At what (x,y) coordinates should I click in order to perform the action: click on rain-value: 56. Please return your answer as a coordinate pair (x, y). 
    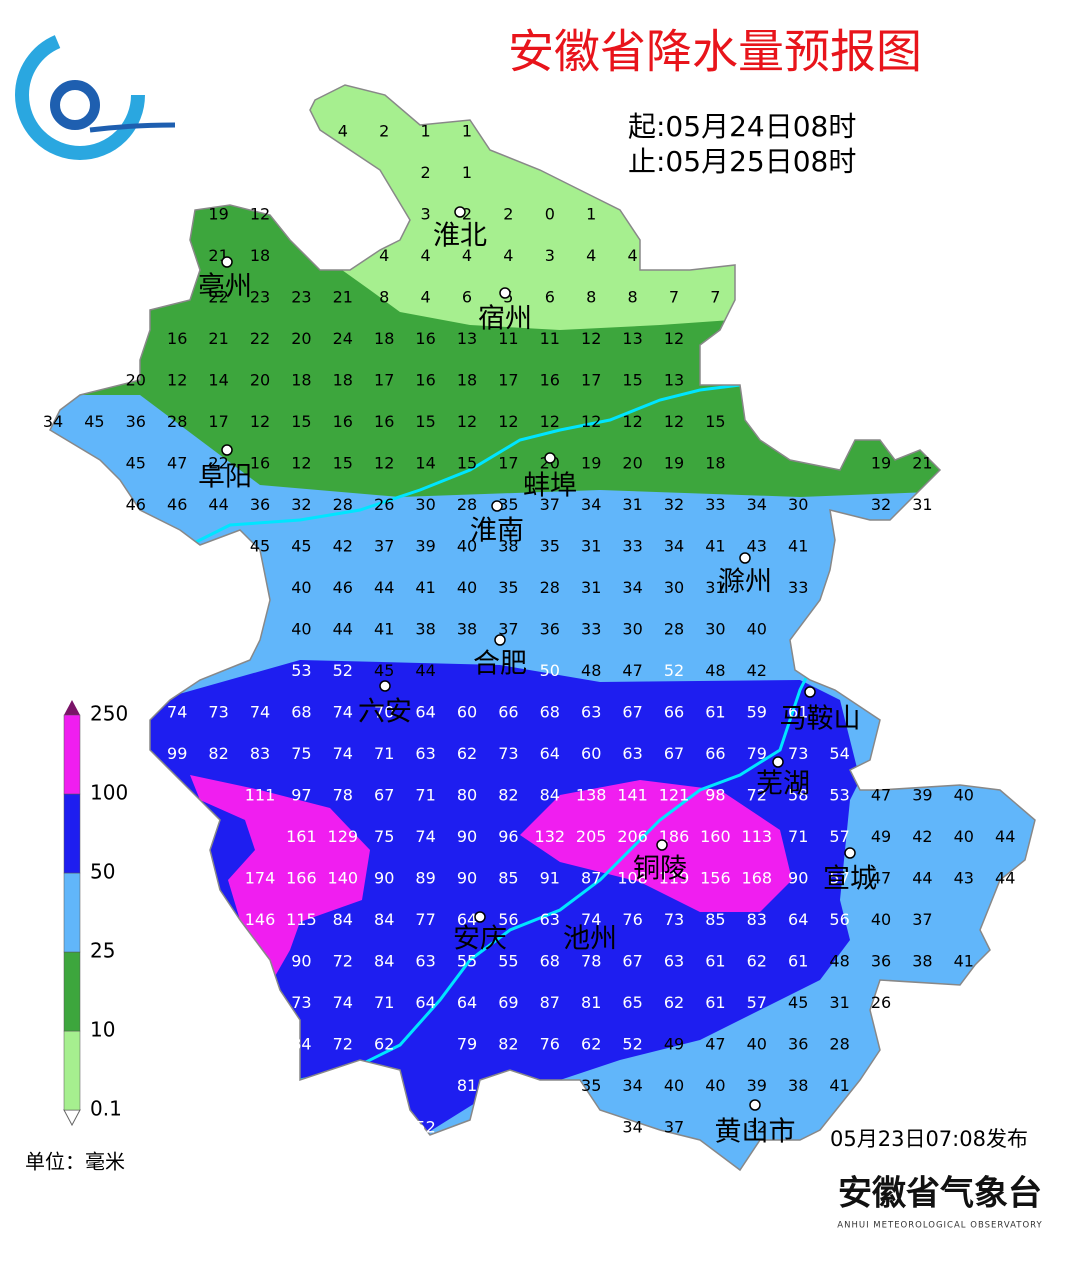
    Looking at the image, I should click on (839, 919).